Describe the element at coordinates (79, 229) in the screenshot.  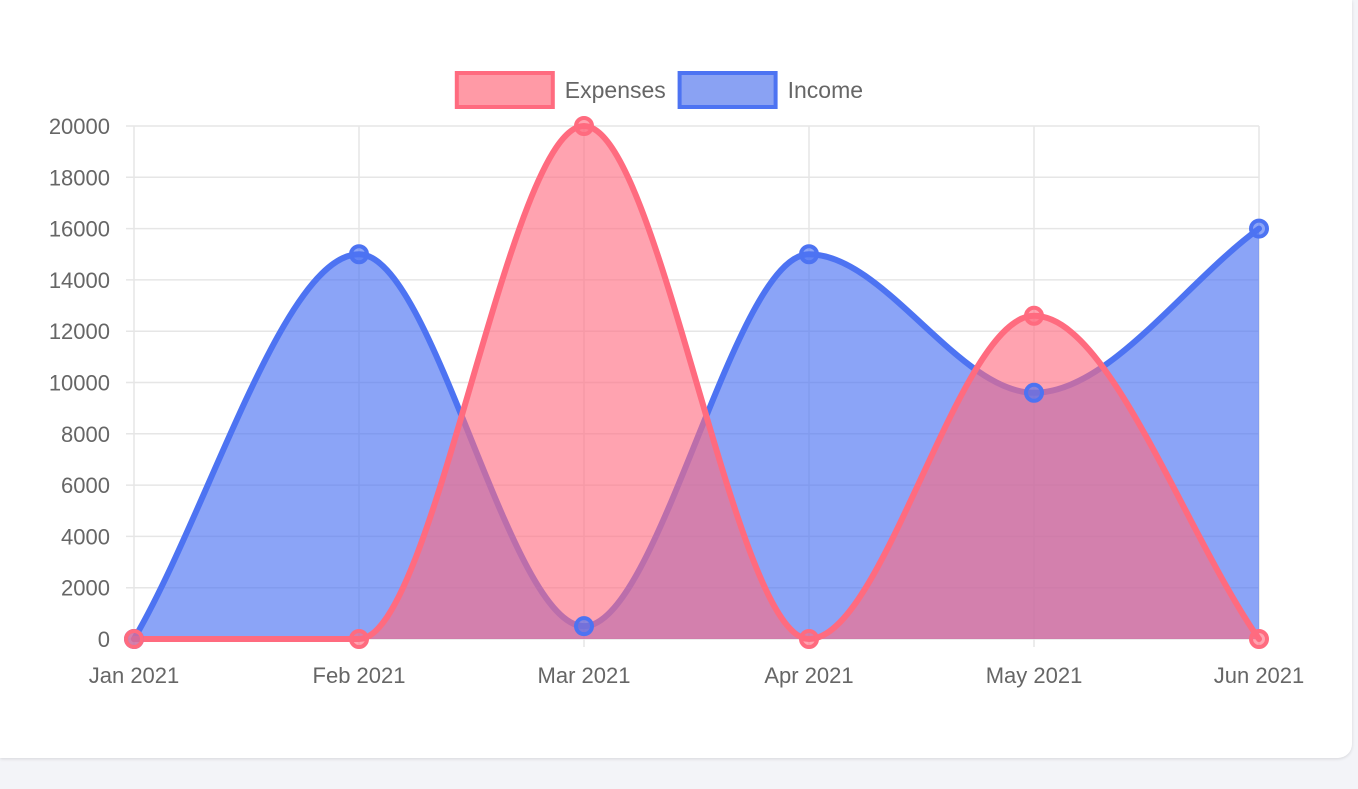
I see `y-tick-label: 16000` at that location.